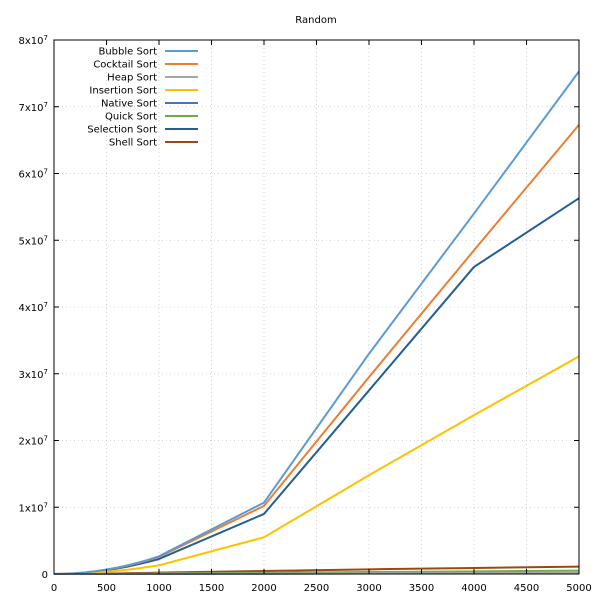 The height and width of the screenshot is (600, 600). What do you see at coordinates (33, 441) in the screenshot?
I see `y-tick-label: 2x10⁷` at bounding box center [33, 441].